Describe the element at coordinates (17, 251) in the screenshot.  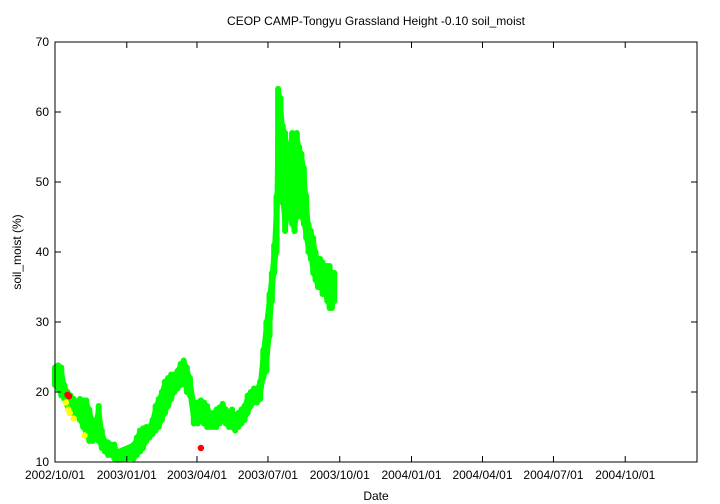
I see `y-axis-label: soil_moist (%)` at that location.